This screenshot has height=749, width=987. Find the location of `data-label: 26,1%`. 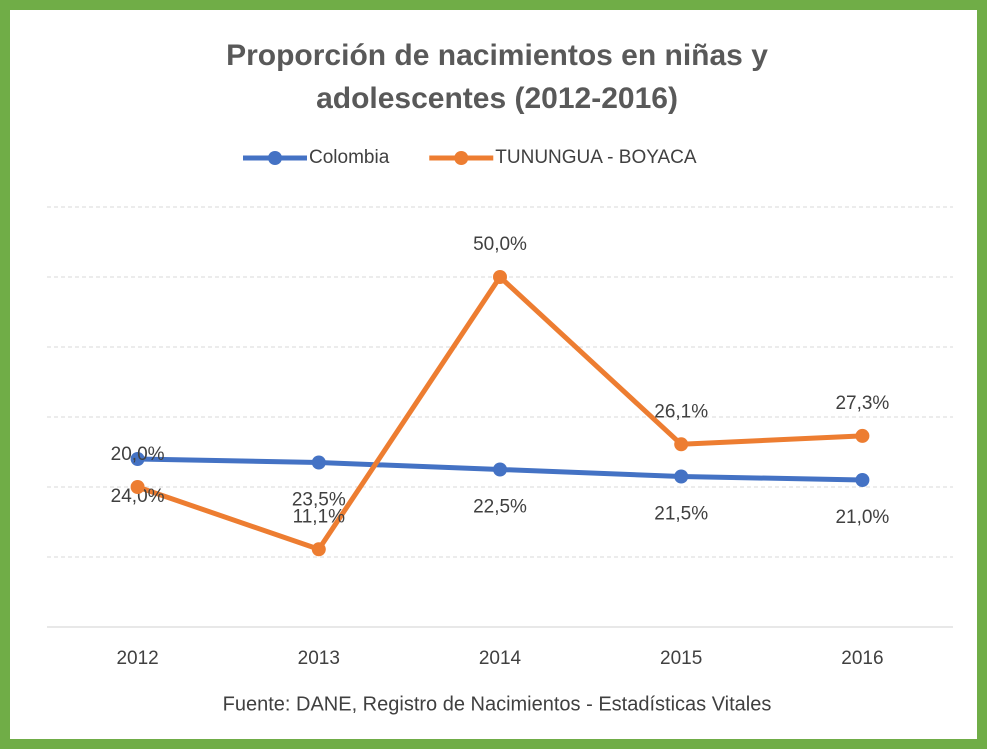

data-label: 26,1% is located at coordinates (681, 411).